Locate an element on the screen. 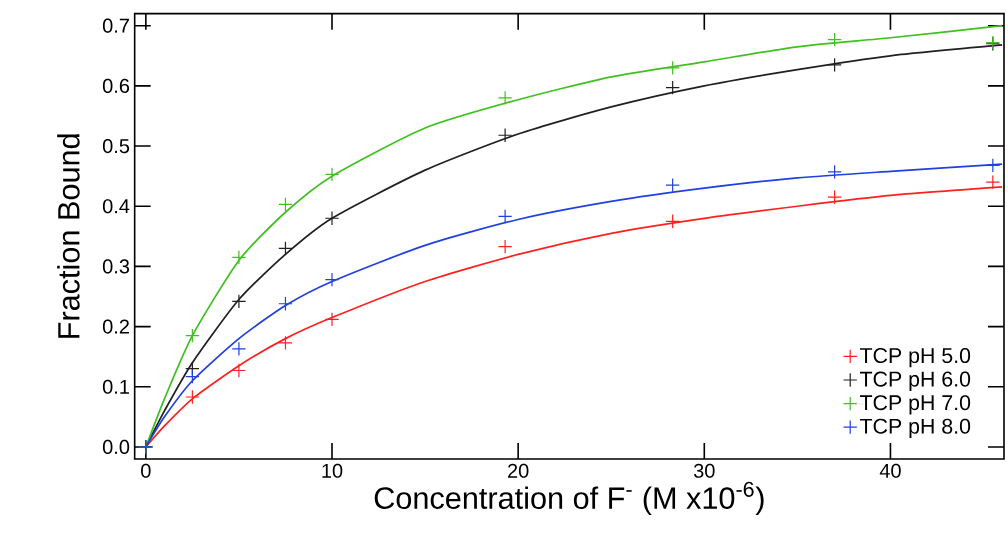 The image size is (1008, 552). legend-label: TCP pH 8.0 is located at coordinates (915, 428).